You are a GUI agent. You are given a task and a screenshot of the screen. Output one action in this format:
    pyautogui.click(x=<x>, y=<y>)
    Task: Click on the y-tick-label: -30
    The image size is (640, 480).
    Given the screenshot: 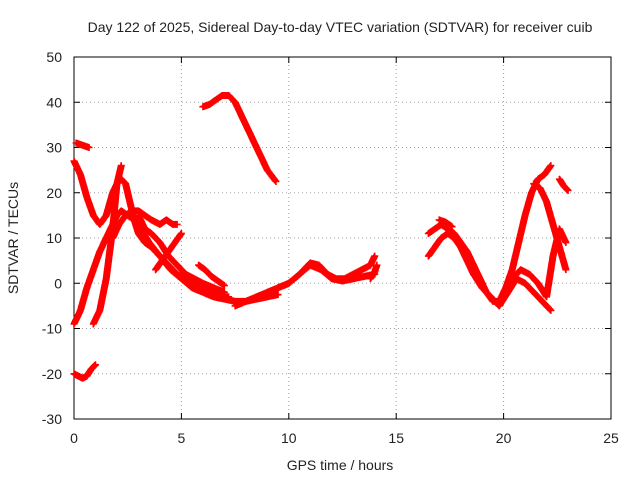 What is the action you would take?
    pyautogui.click(x=52, y=419)
    